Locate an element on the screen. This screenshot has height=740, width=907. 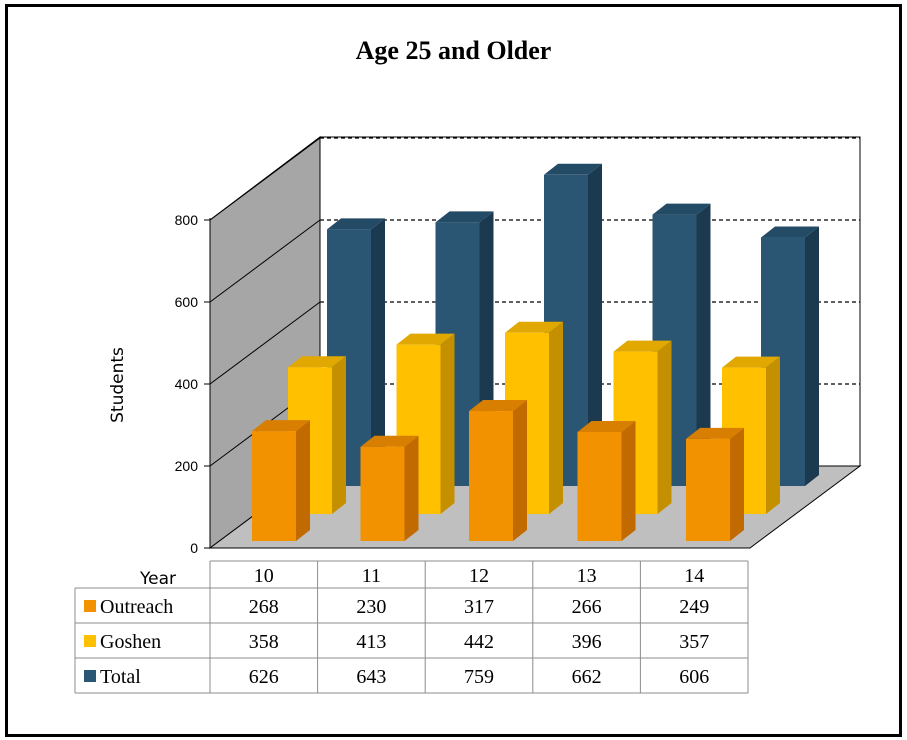
table-cell: 230 is located at coordinates (371, 607).